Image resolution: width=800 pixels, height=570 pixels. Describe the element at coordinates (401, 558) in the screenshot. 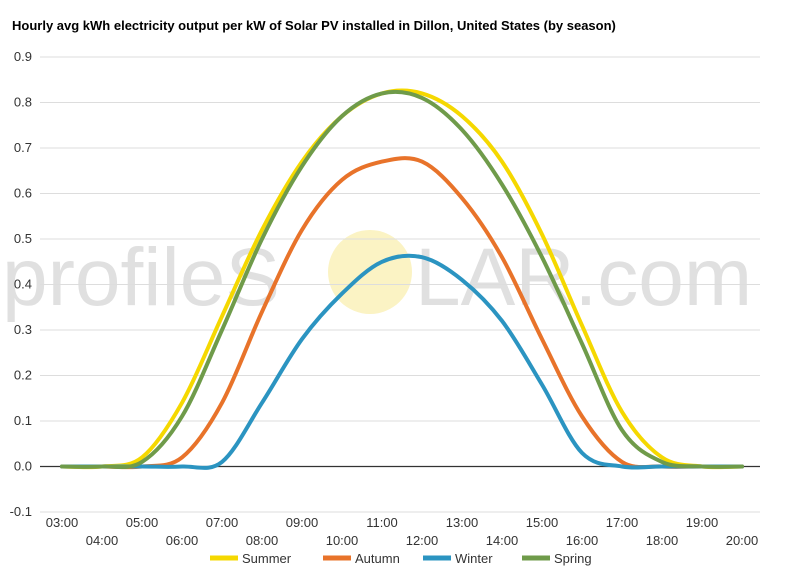

I see `legend: Summer Autumn Winter Spring` at that location.